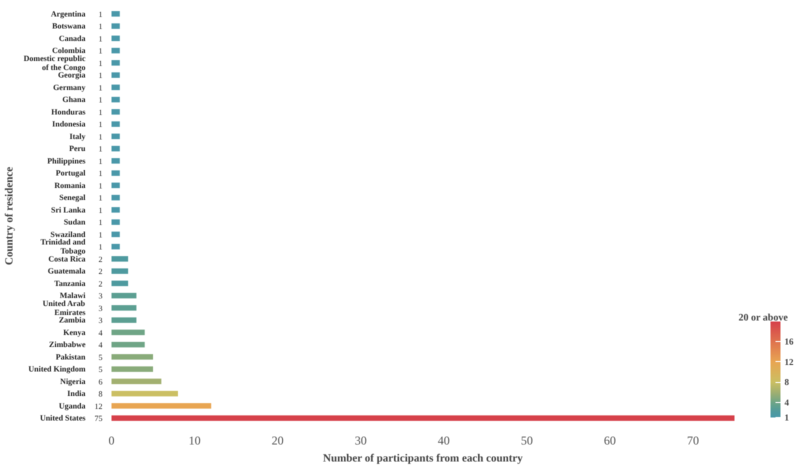 The height and width of the screenshot is (467, 800). I want to click on y-tick-label: Nigeria, so click(73, 381).